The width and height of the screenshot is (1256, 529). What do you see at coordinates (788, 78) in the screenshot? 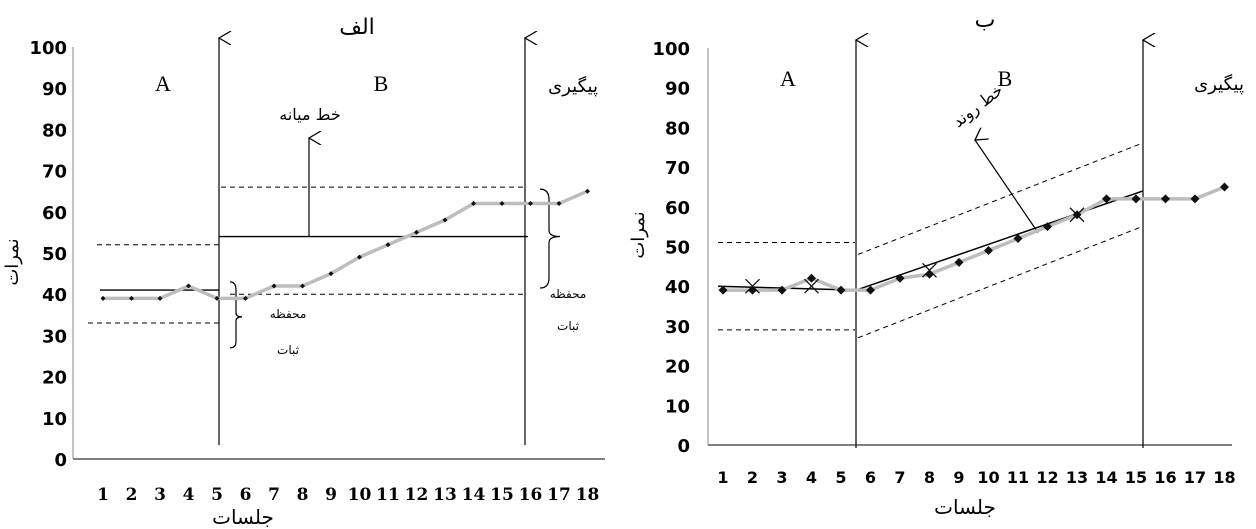
I see `phase-label-a: A` at bounding box center [788, 78].